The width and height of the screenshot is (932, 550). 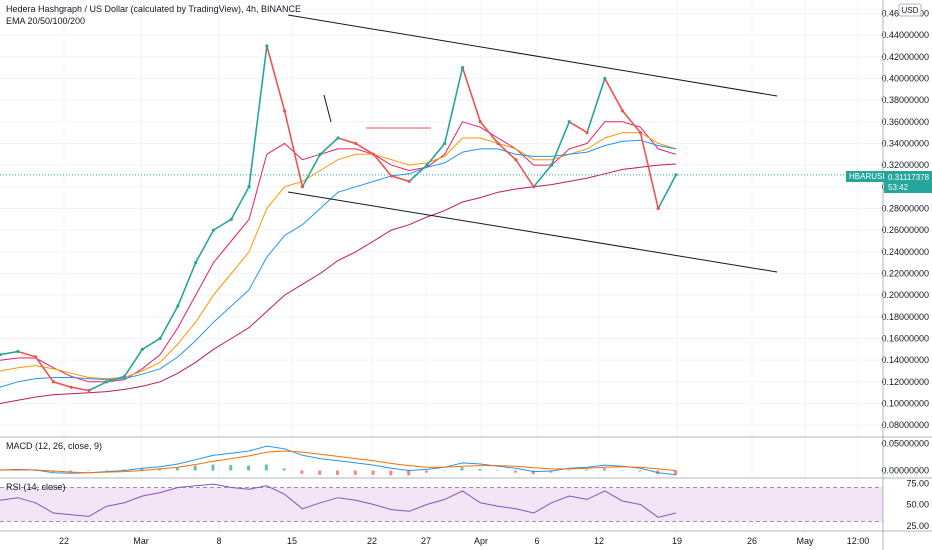 I want to click on price-tick-label: 0.22000000, so click(x=905, y=273).